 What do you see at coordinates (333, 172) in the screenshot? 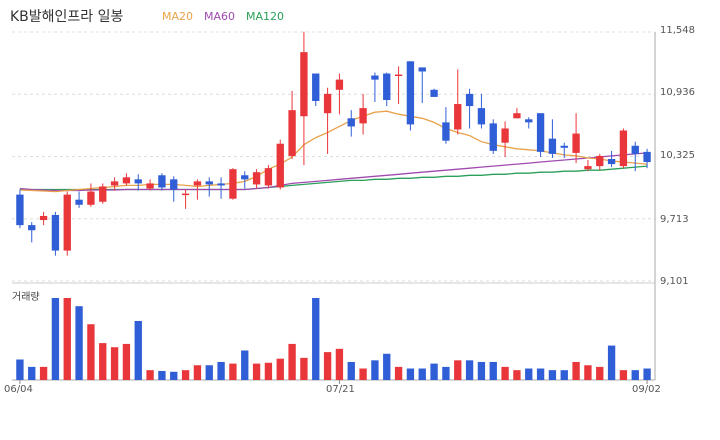
I see `ma60-line` at bounding box center [333, 172].